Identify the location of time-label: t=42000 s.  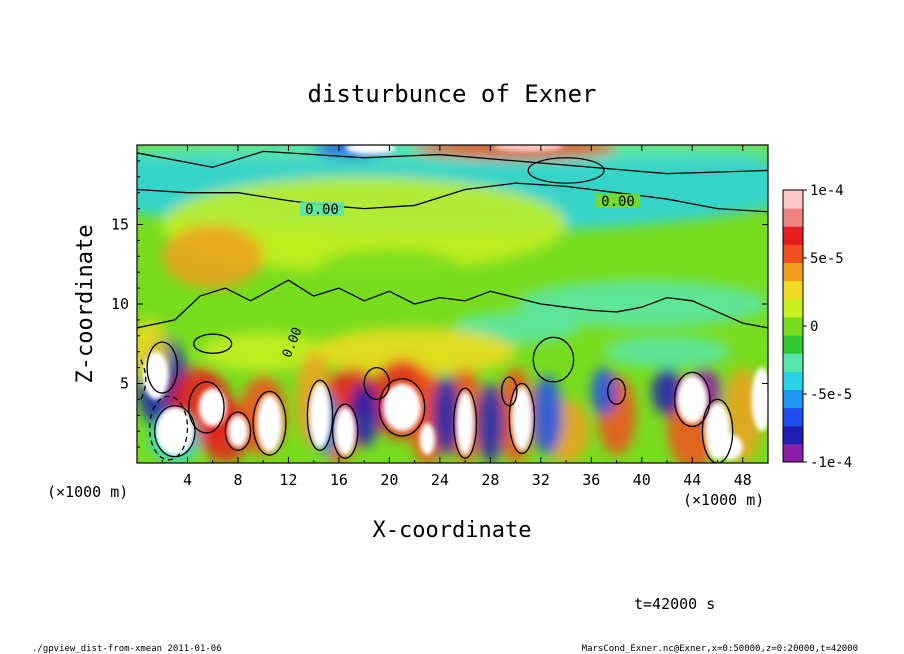
(674, 604).